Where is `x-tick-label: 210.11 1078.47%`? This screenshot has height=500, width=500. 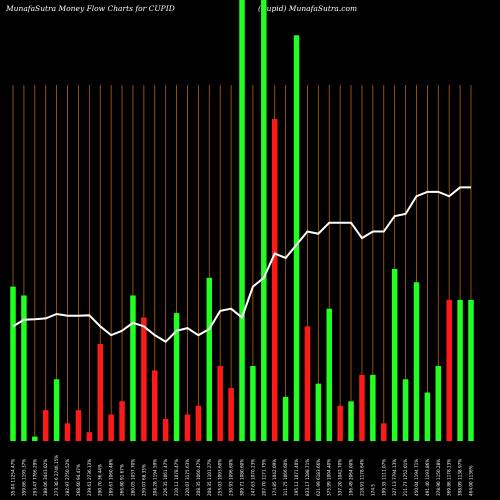
x-tick-label: 210.11 1078.47% is located at coordinates (176, 477).